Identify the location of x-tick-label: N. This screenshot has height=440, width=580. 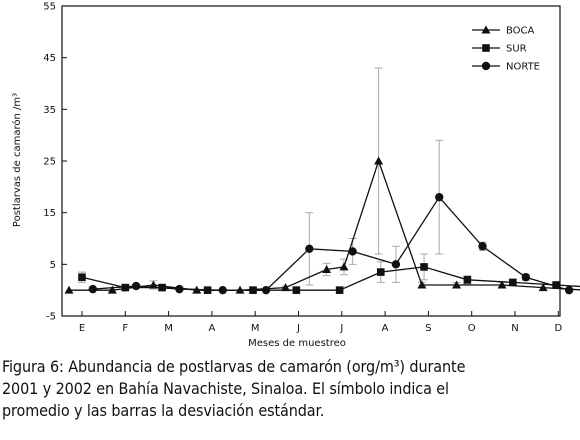
(514, 328).